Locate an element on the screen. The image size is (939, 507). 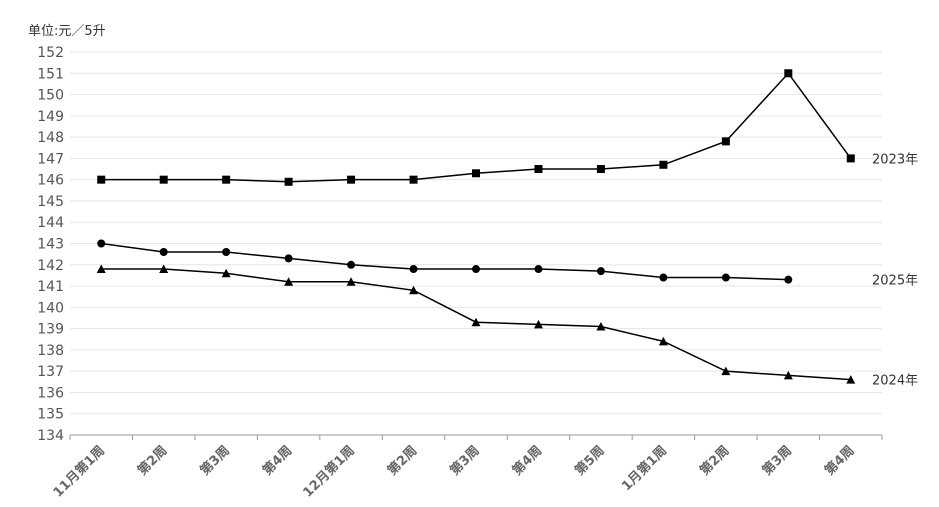
x-tick-label: 11月第1周 is located at coordinates (79, 472).